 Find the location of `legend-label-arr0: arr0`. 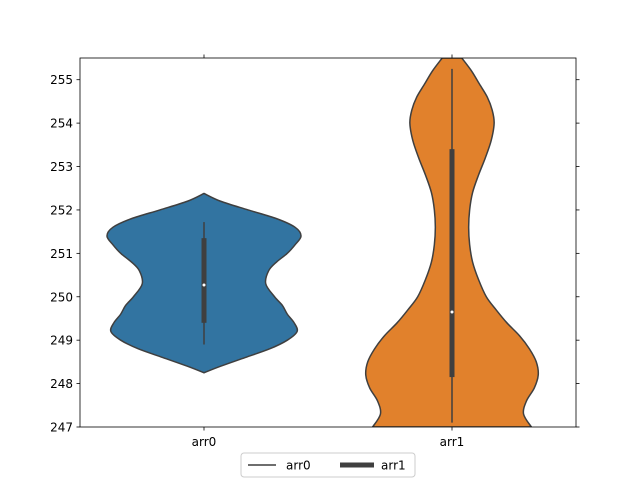

legend-label-arr0: arr0 is located at coordinates (298, 466).